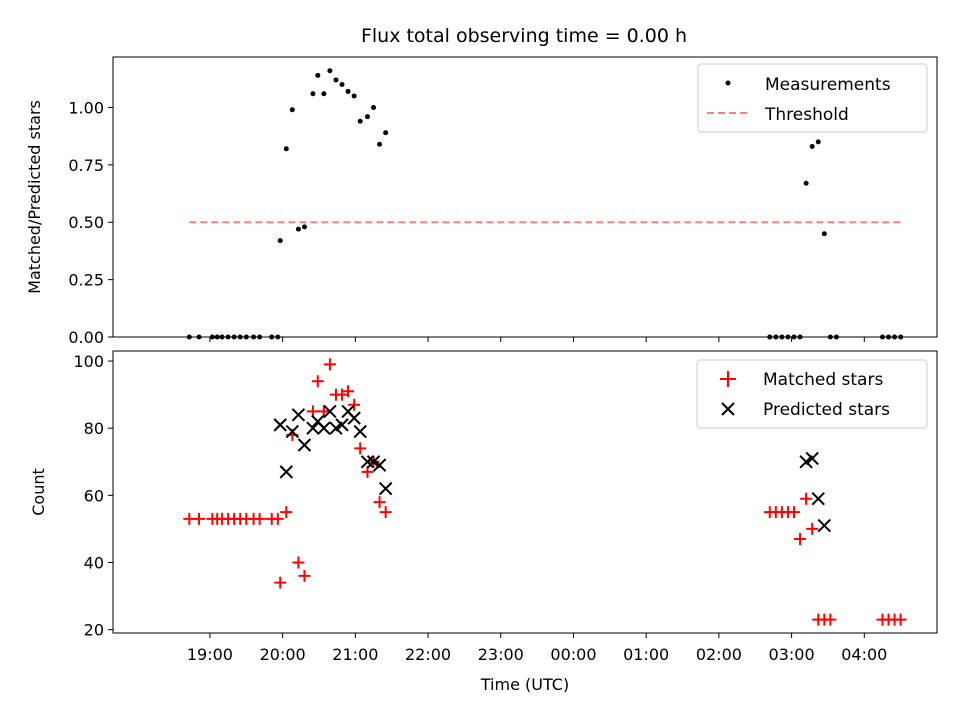 The image size is (960, 724). What do you see at coordinates (94, 563) in the screenshot?
I see `bottom-y-tick-label: 40` at bounding box center [94, 563].